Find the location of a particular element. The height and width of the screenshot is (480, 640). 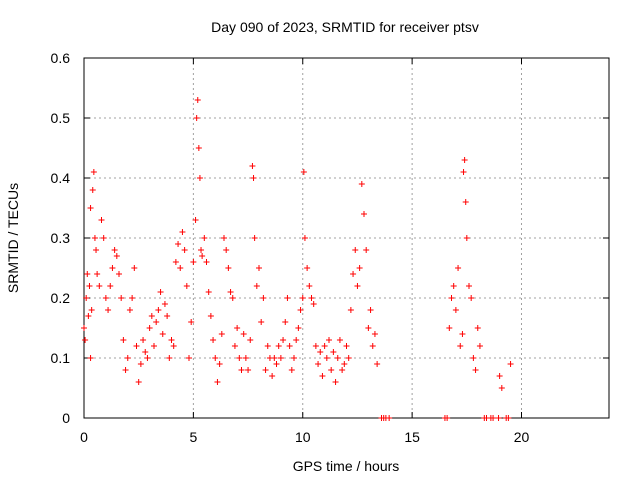

x-tick-label: 15 is located at coordinates (412, 437).